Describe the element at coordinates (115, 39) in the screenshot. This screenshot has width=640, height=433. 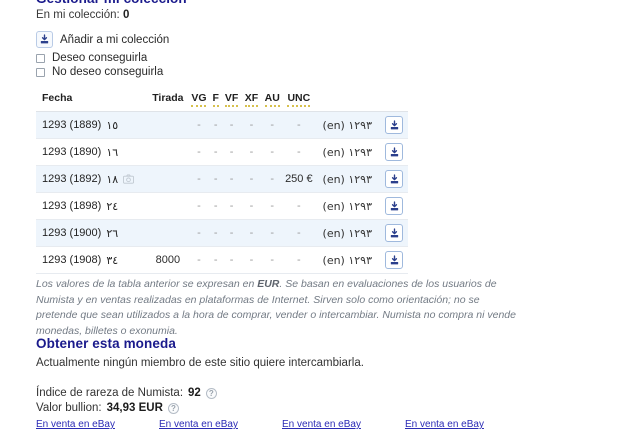
I see `add-to-collection-label: Añadir a mi colección` at that location.